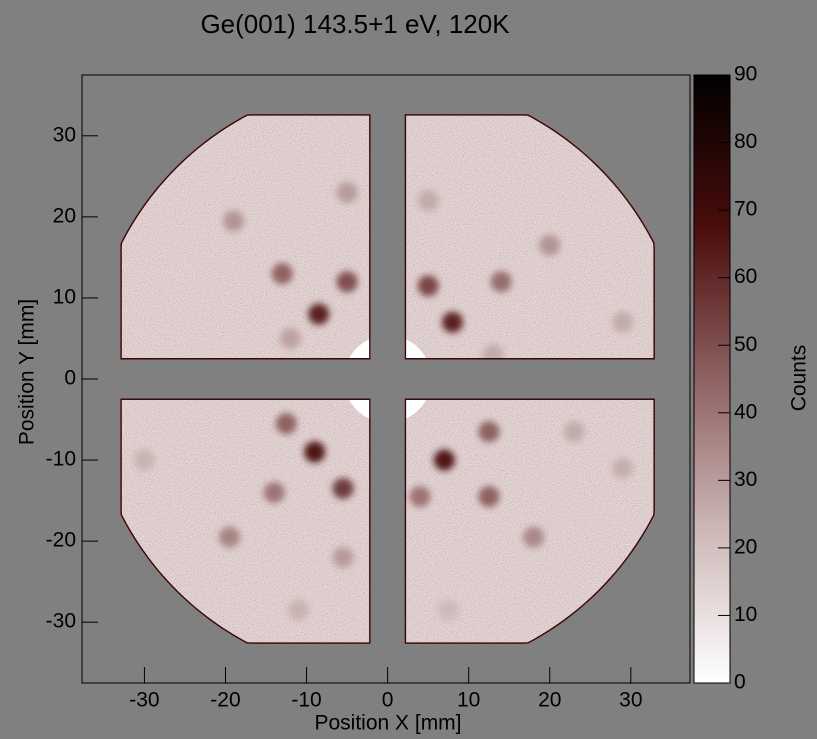 Image resolution: width=817 pixels, height=739 pixels. I want to click on z-tick-label: 0, so click(740, 682).